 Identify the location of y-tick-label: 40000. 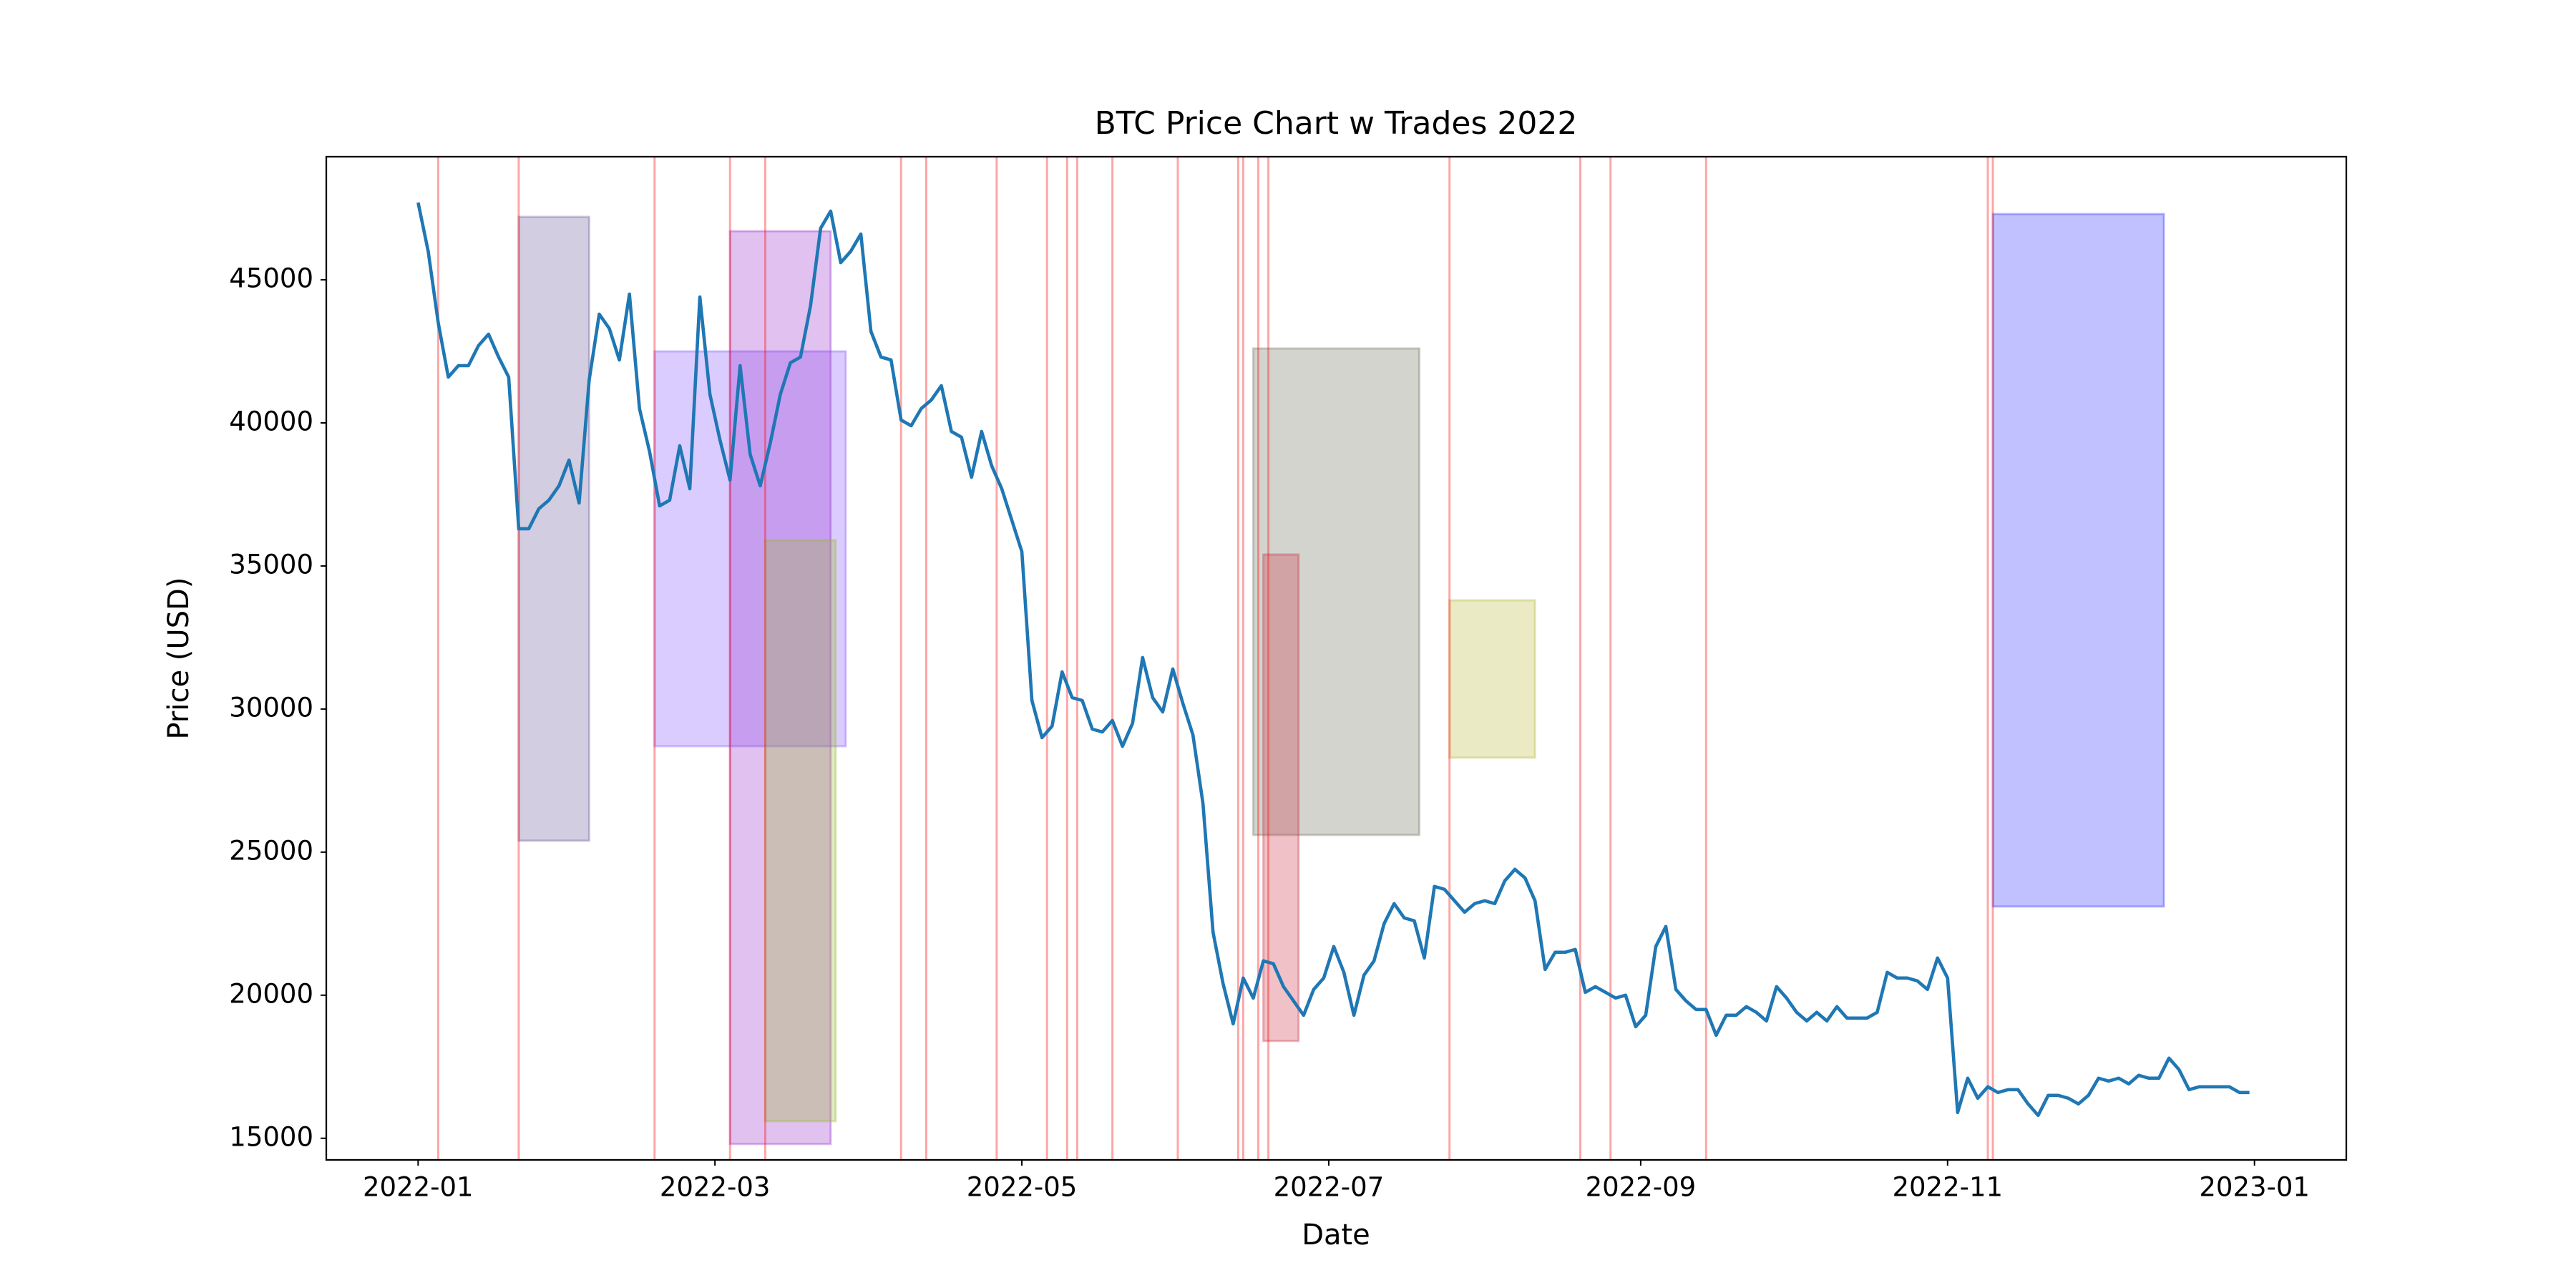
(271, 421).